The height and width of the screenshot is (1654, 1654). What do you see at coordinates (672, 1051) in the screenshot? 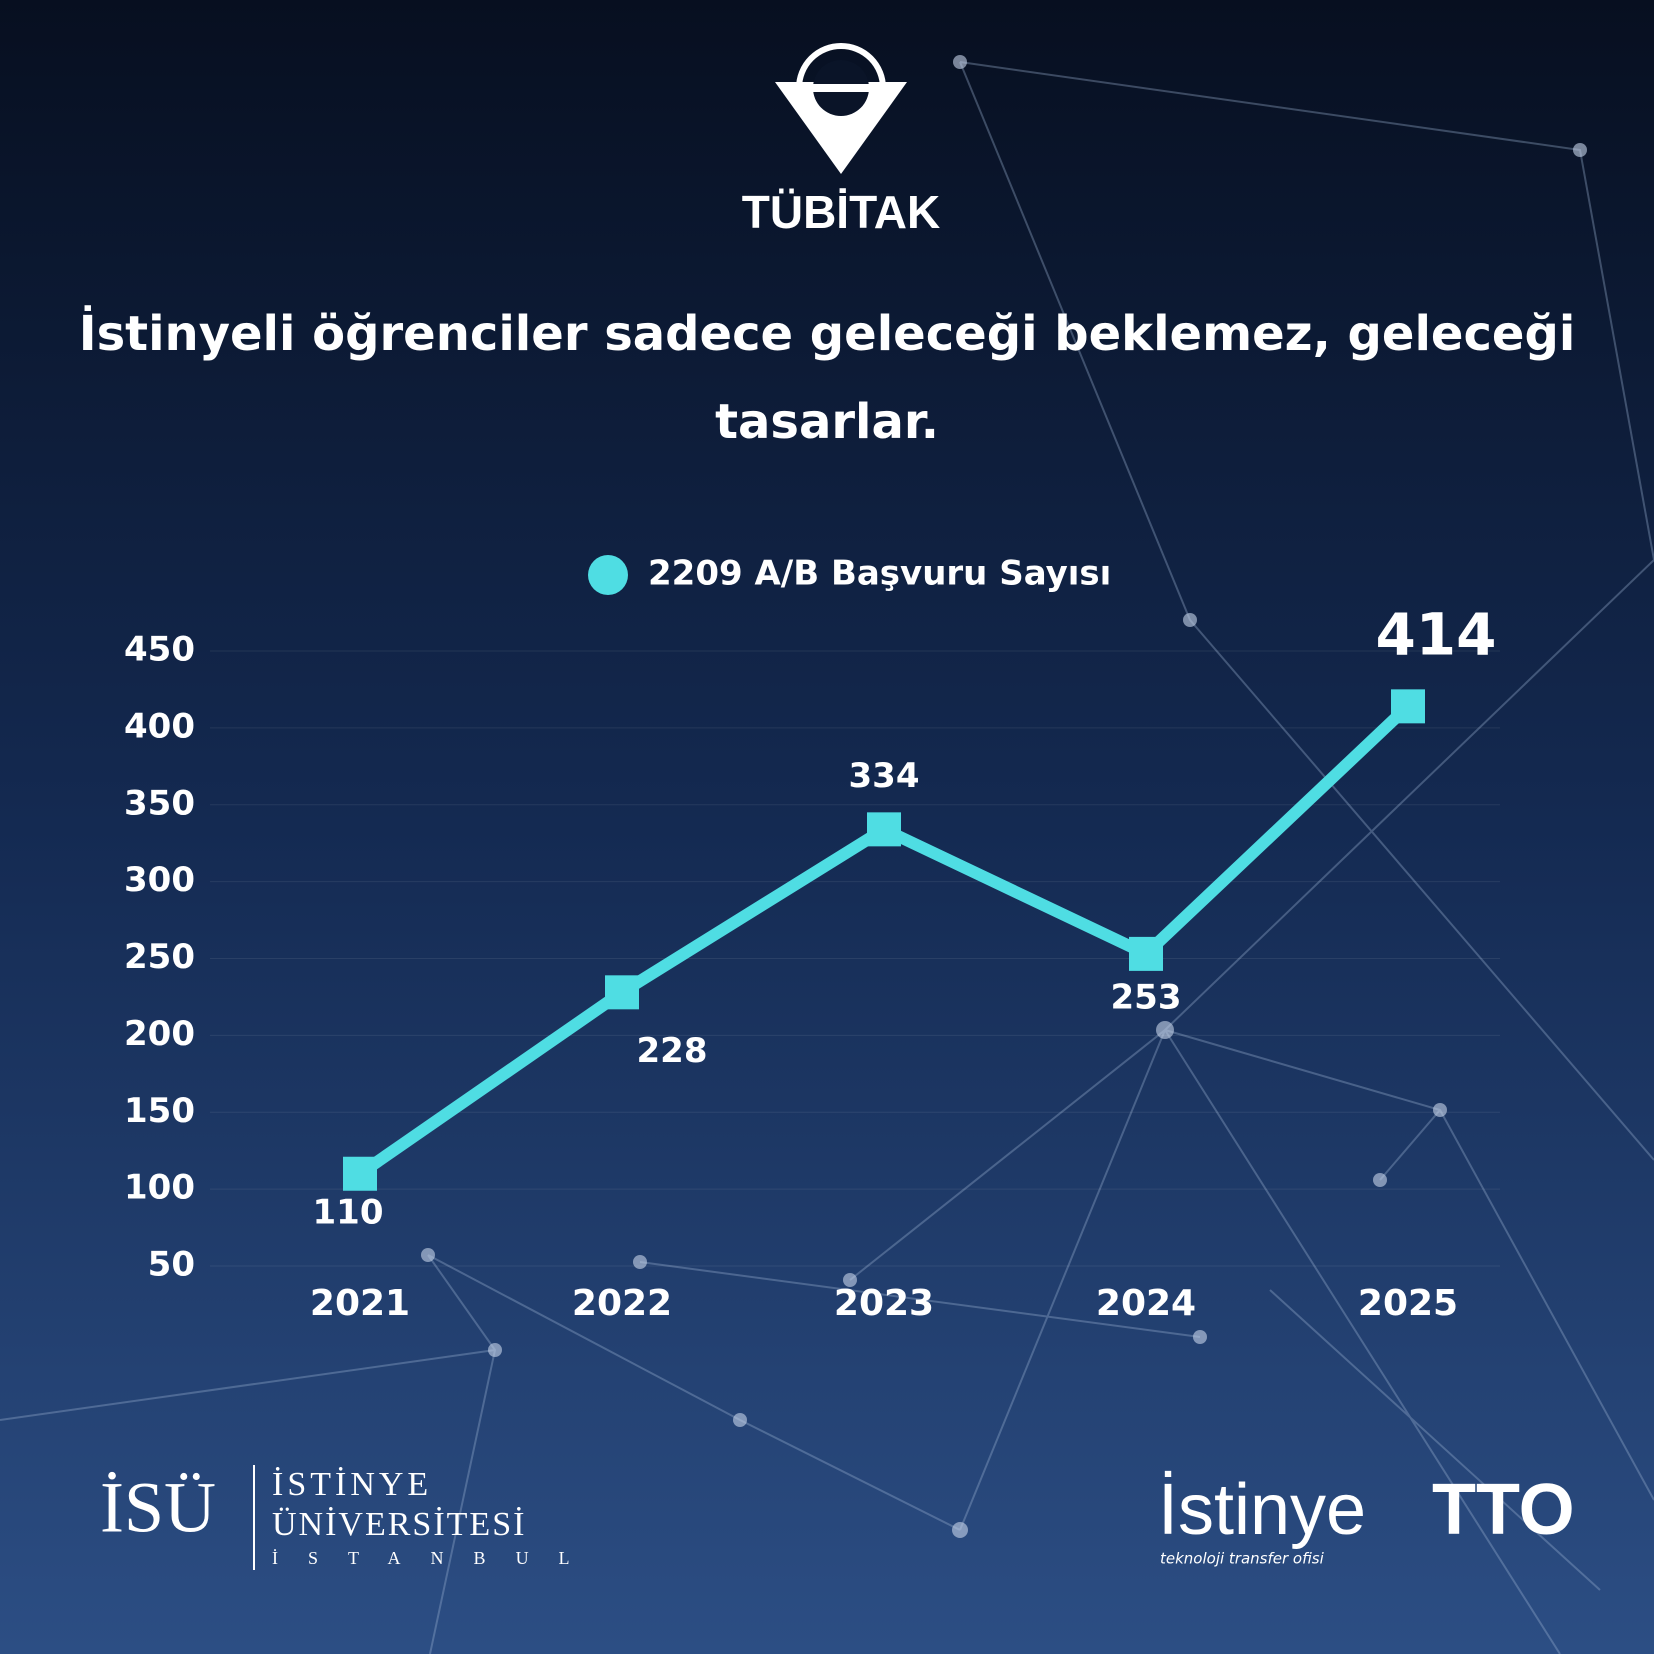
I see `data-label: 228` at bounding box center [672, 1051].